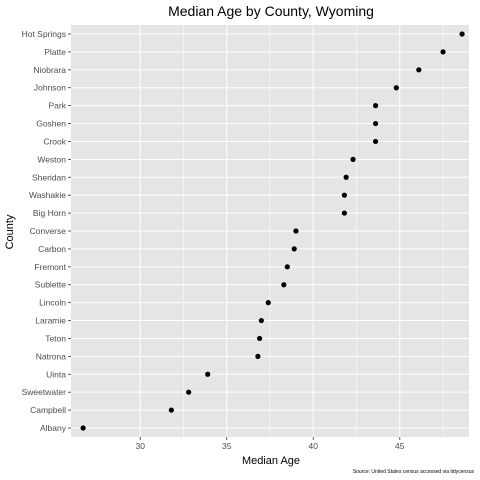  I want to click on x-tick-labels: 30 35 40 45, so click(270, 444).